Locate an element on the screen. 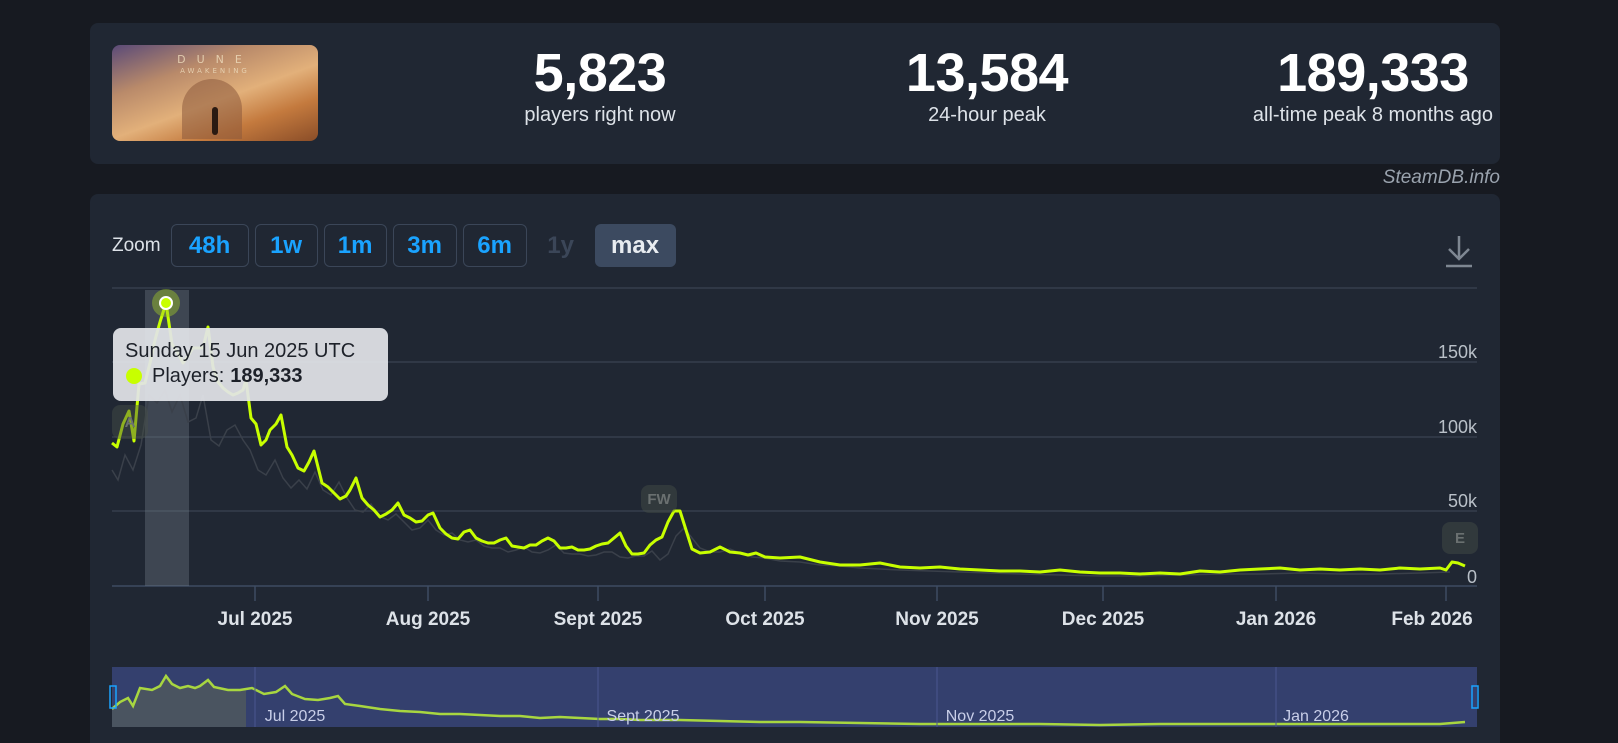 Image resolution: width=1618 pixels, height=743 pixels. stat-all-time-peak: 189,333 all-time peak 8 months ago is located at coordinates (1373, 85).